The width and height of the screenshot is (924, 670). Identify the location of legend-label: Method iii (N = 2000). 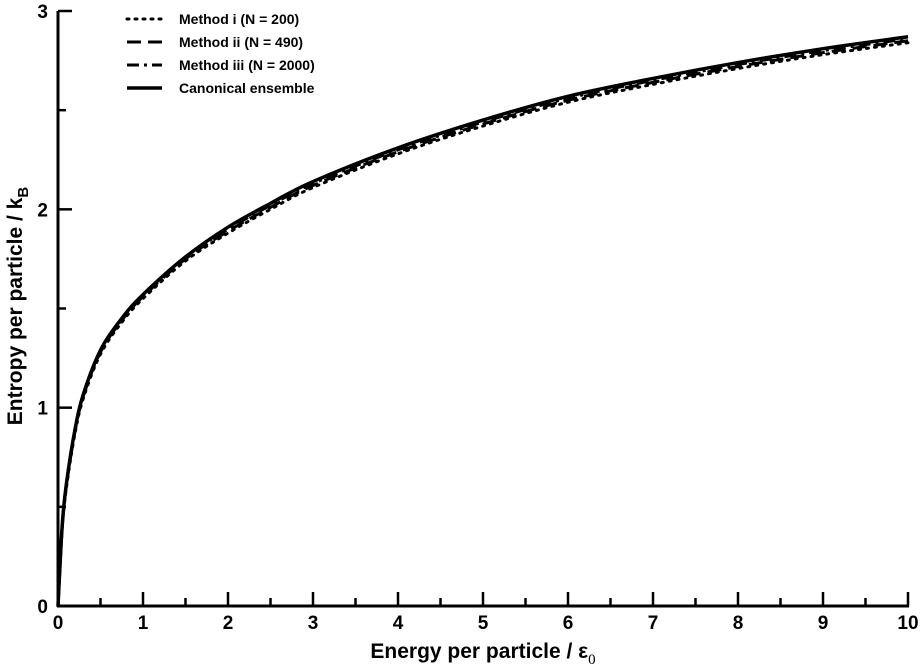
(247, 65).